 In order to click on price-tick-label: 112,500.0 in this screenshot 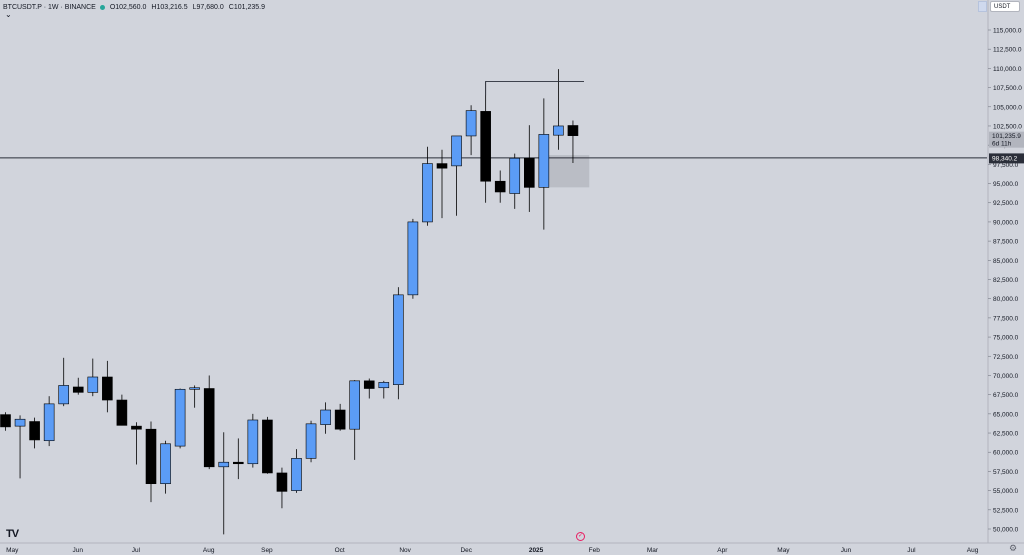, I will do `click(1007, 50)`.